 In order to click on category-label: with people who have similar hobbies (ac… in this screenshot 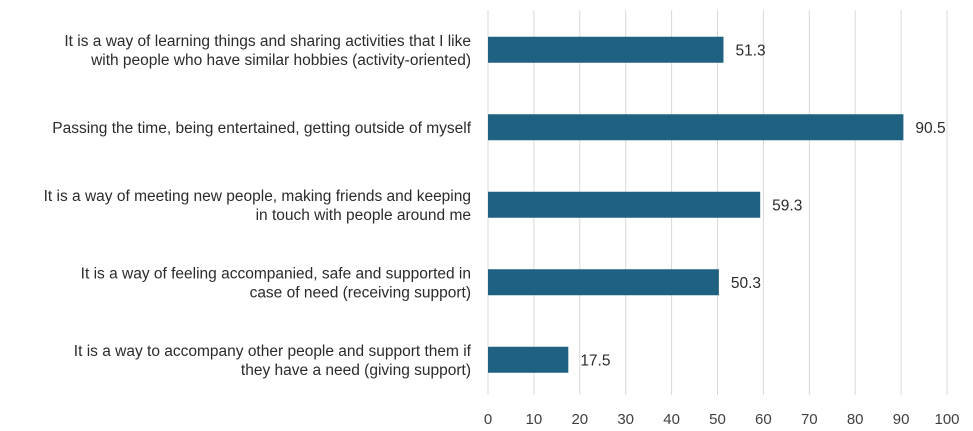, I will do `click(280, 60)`.